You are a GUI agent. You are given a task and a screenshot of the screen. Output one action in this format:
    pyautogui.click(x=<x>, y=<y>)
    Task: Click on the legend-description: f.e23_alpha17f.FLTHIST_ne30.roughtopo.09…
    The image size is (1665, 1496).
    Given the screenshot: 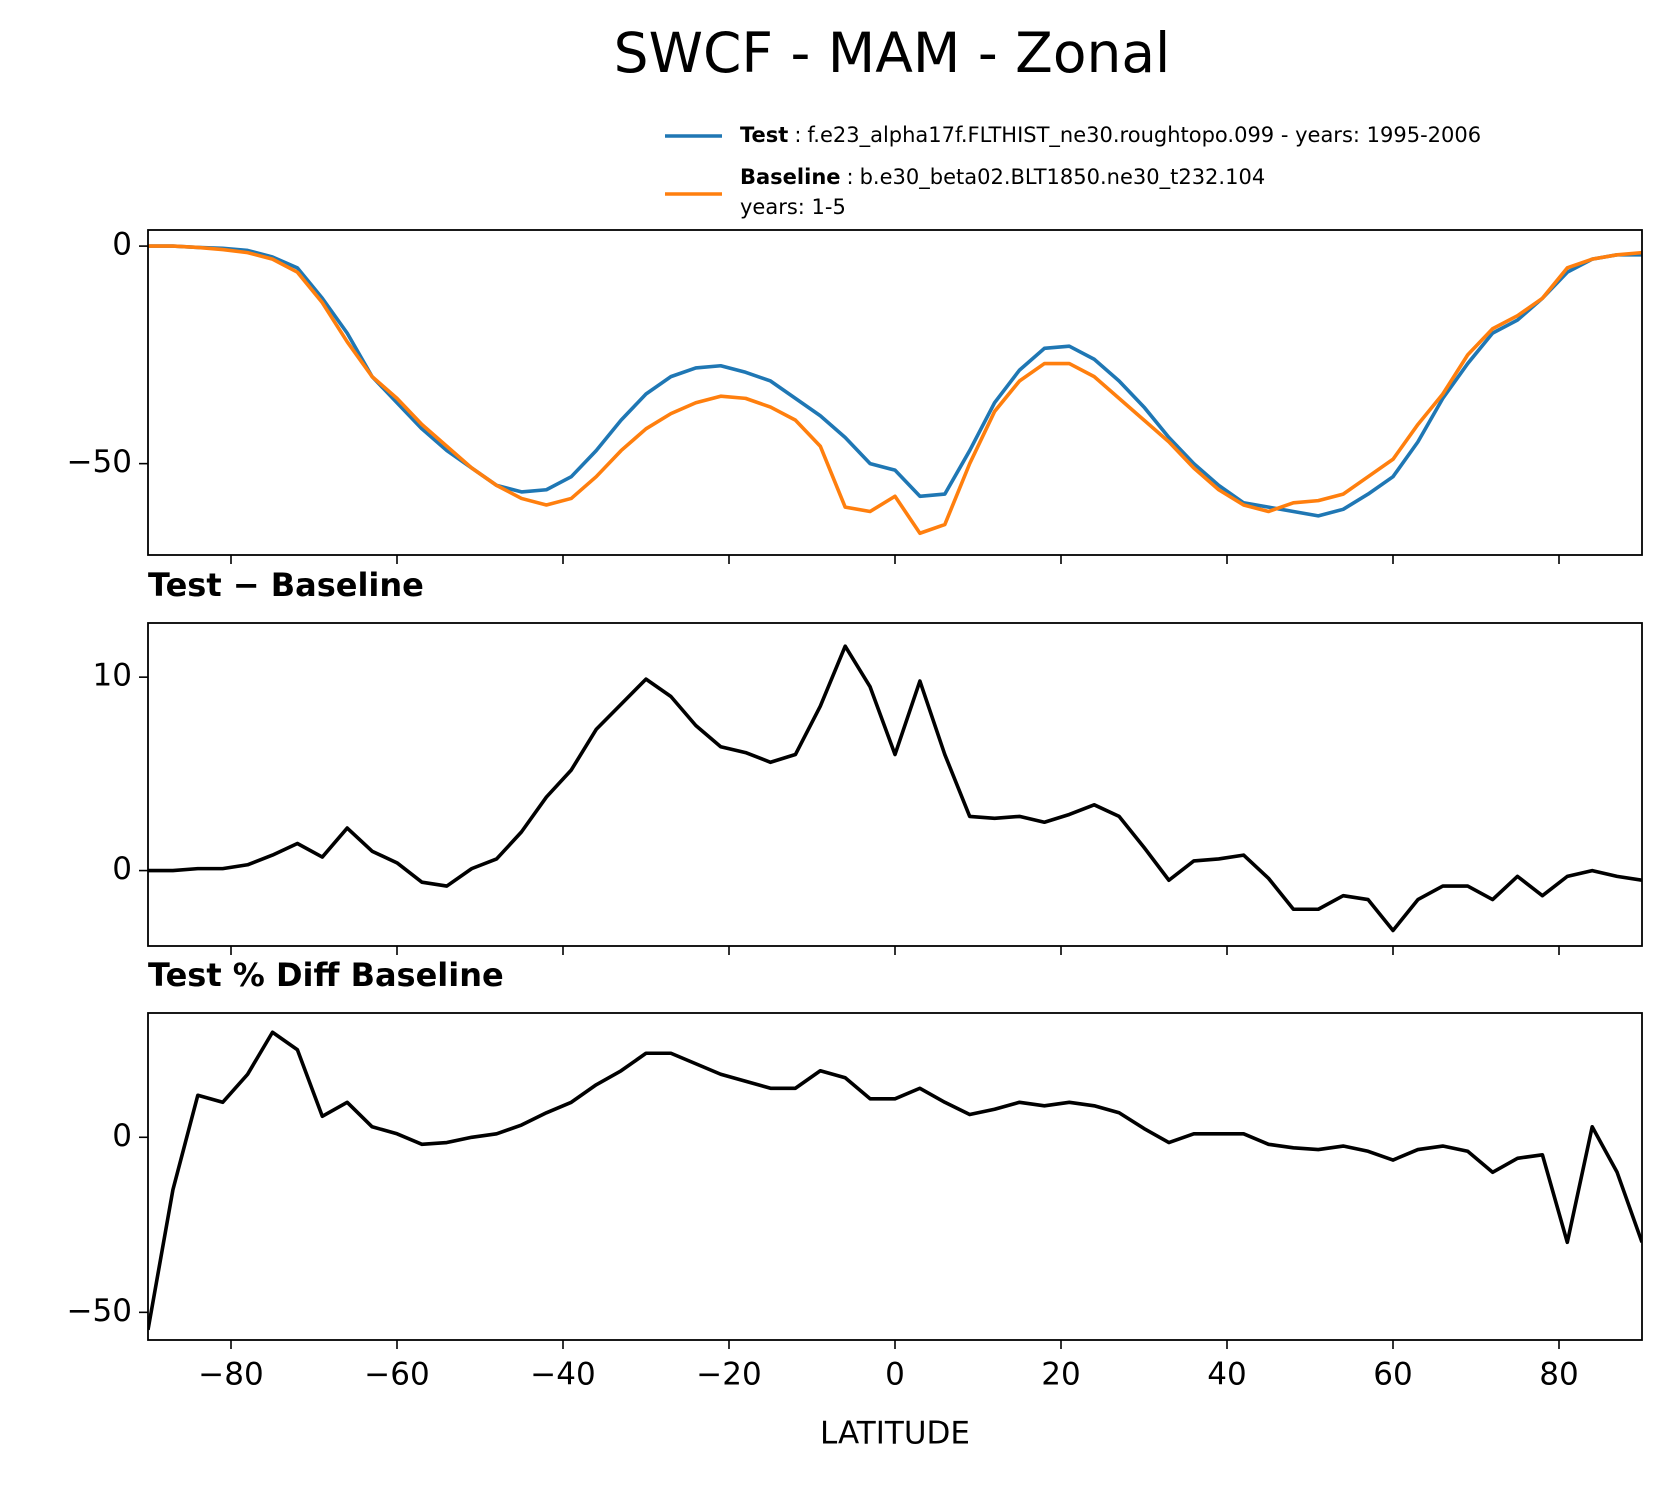 What is the action you would take?
    pyautogui.click(x=1144, y=135)
    